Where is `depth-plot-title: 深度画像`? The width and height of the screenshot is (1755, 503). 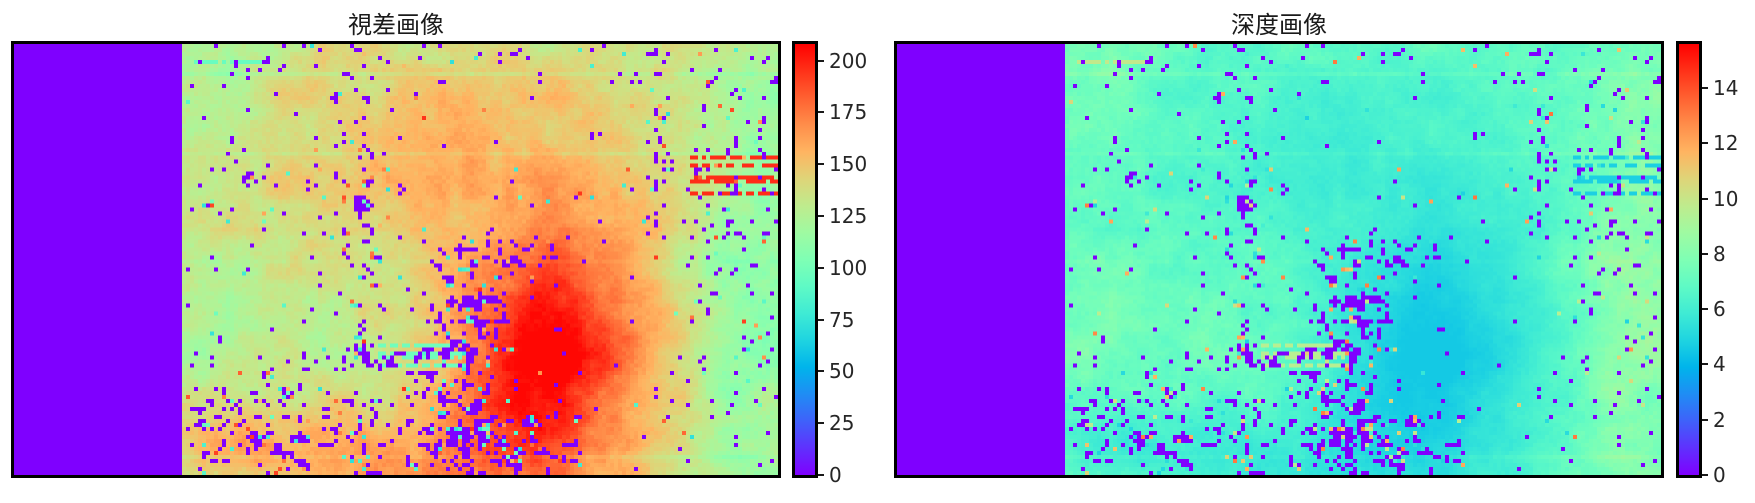 depth-plot-title: 深度画像 is located at coordinates (1279, 25).